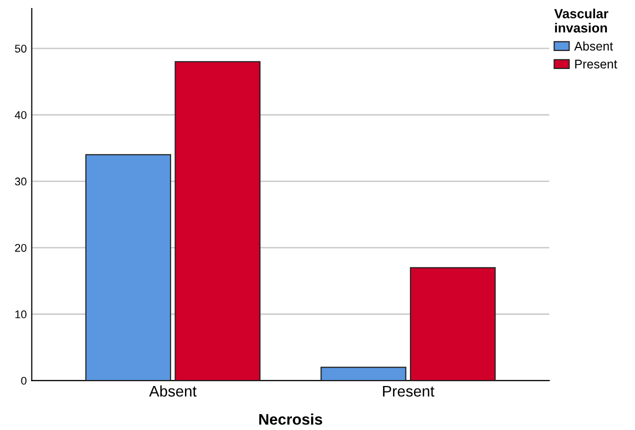 This screenshot has height=430, width=635. What do you see at coordinates (20, 48) in the screenshot?
I see `y-tick-label: 50` at bounding box center [20, 48].